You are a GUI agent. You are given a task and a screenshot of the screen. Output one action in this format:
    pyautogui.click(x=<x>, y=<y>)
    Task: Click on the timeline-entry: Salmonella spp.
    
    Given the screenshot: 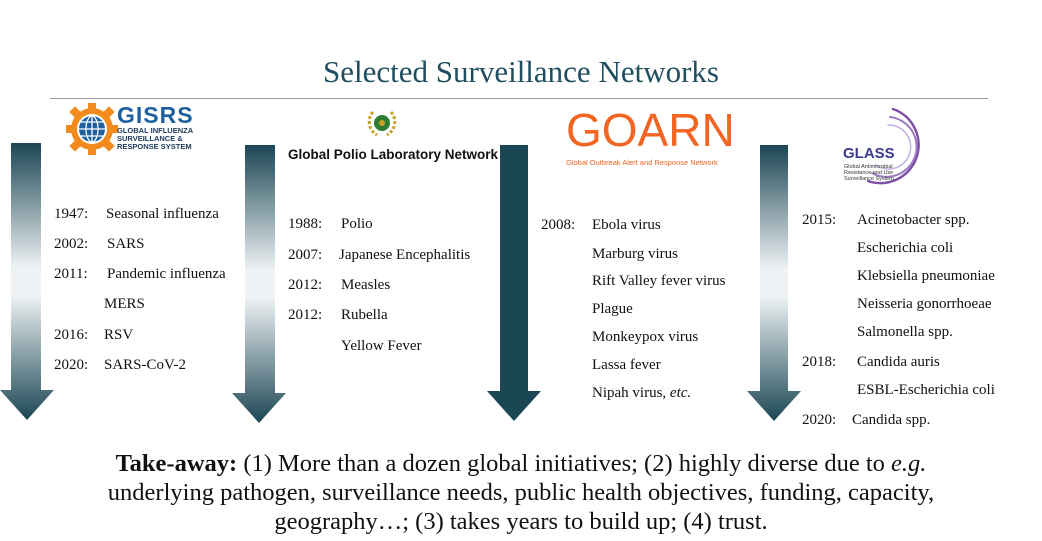 What is the action you would take?
    pyautogui.click(x=905, y=332)
    